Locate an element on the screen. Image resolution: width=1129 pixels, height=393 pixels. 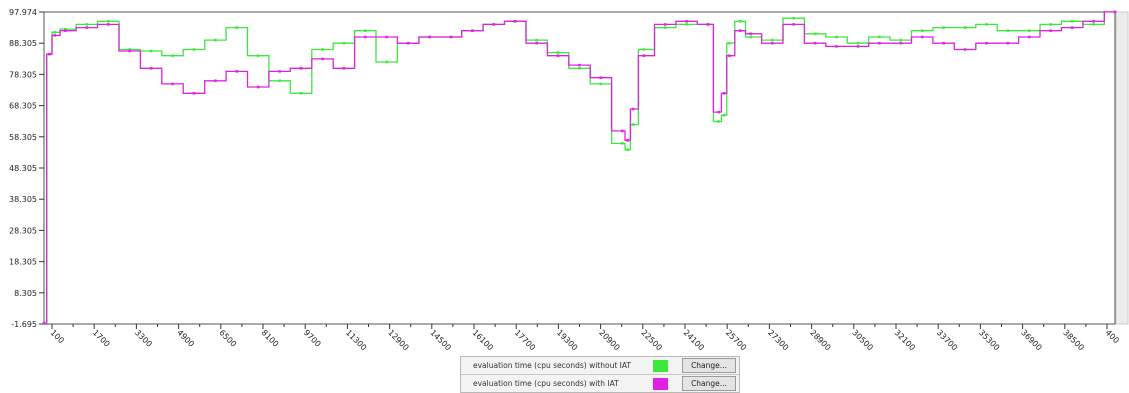
x-tick-label: 6500 is located at coordinates (227, 338).